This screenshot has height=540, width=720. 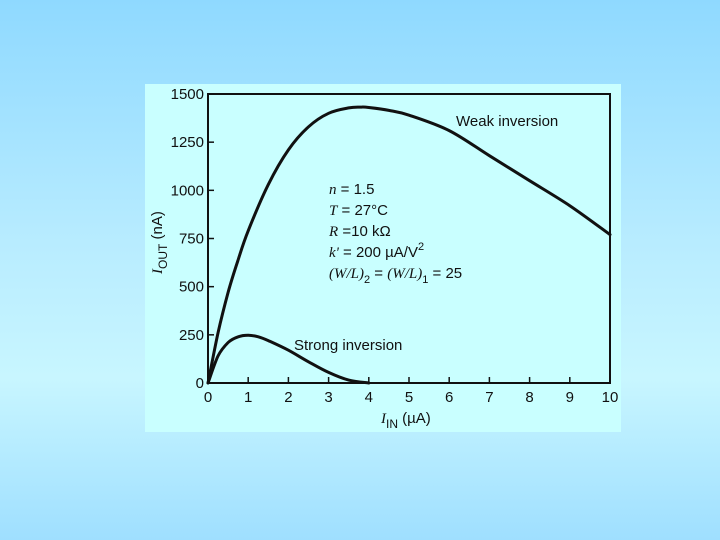 I want to click on y-tick-label: 1250, so click(x=187, y=142).